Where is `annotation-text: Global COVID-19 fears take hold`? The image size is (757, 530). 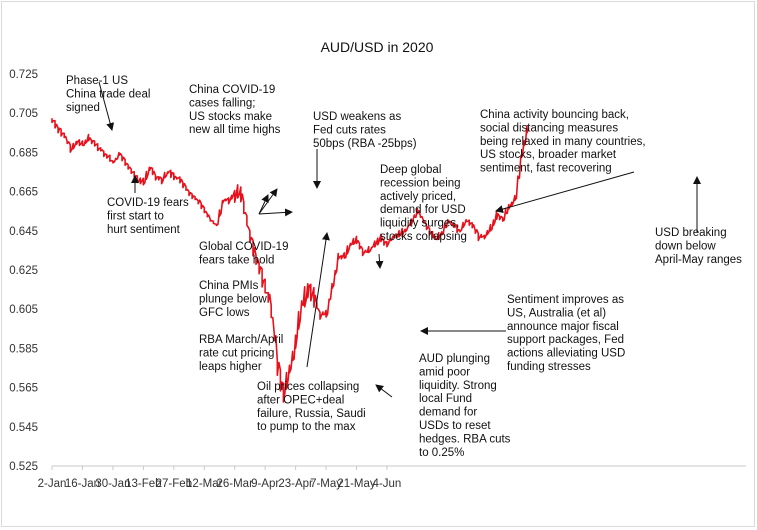
annotation-text: Global COVID-19 fears take hold is located at coordinates (243, 253).